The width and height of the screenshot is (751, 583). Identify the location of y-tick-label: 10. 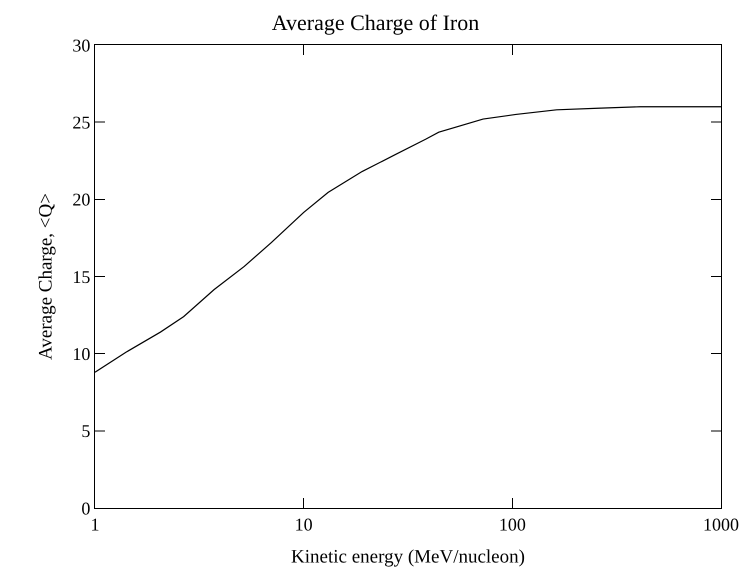
(81, 354).